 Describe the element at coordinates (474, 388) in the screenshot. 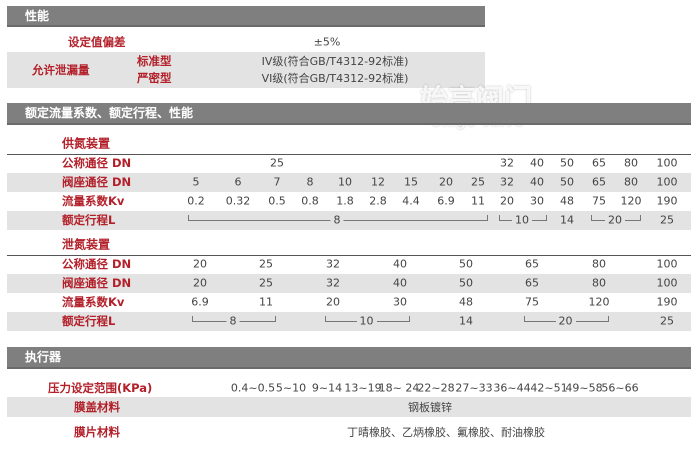

I see `pressure-range-value: 27~33` at that location.